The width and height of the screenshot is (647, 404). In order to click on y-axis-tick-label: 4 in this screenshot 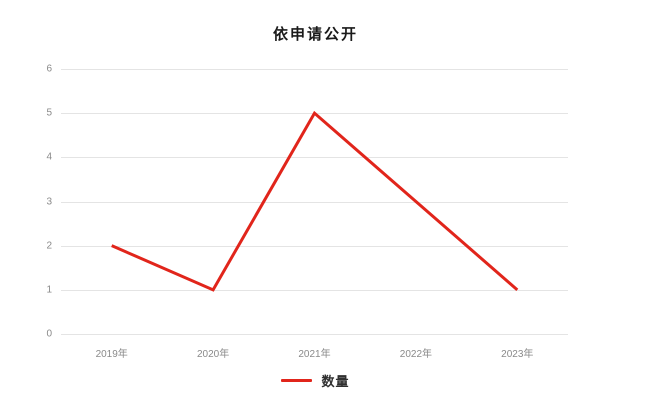, I will do `click(49, 157)`.